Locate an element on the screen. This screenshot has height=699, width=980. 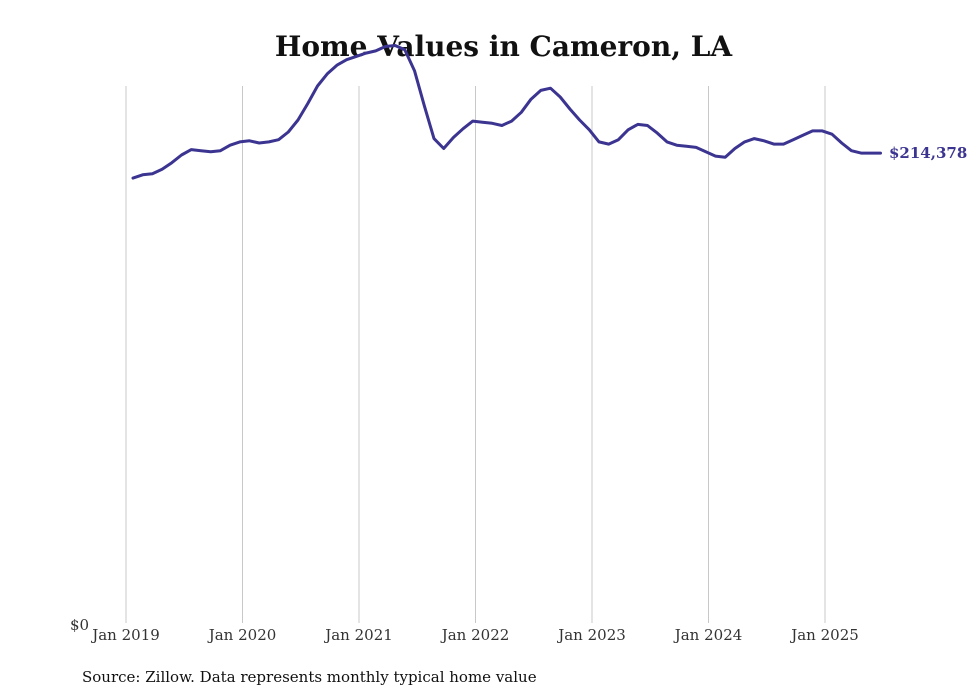
x-tick-label: Jan 2020 is located at coordinates (242, 635).